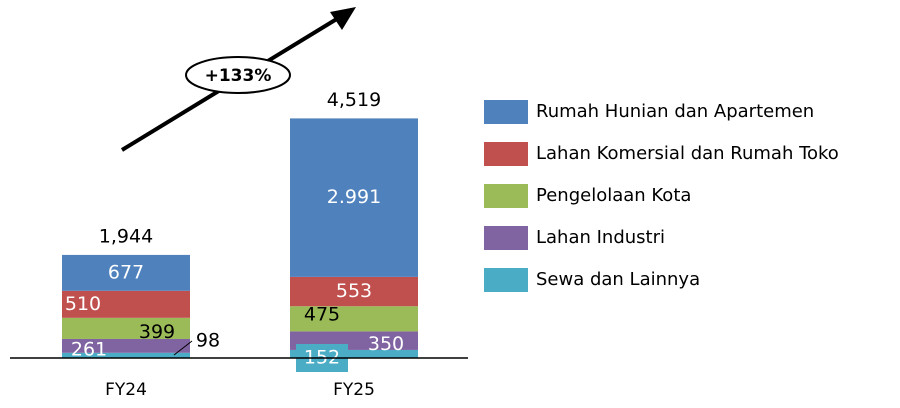 Image resolution: width=900 pixels, height=408 pixels. I want to click on leader-line, so click(183, 348).